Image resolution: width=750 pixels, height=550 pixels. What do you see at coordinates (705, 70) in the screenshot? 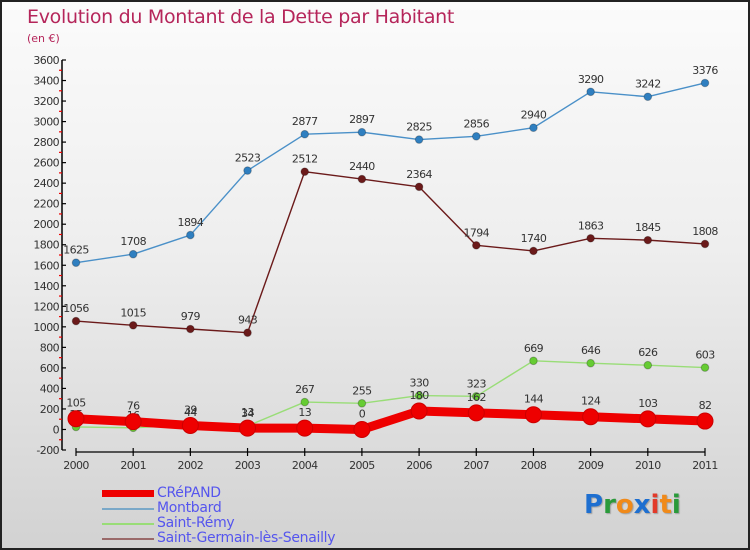
I see `data-label-montbard: 3376` at bounding box center [705, 70].